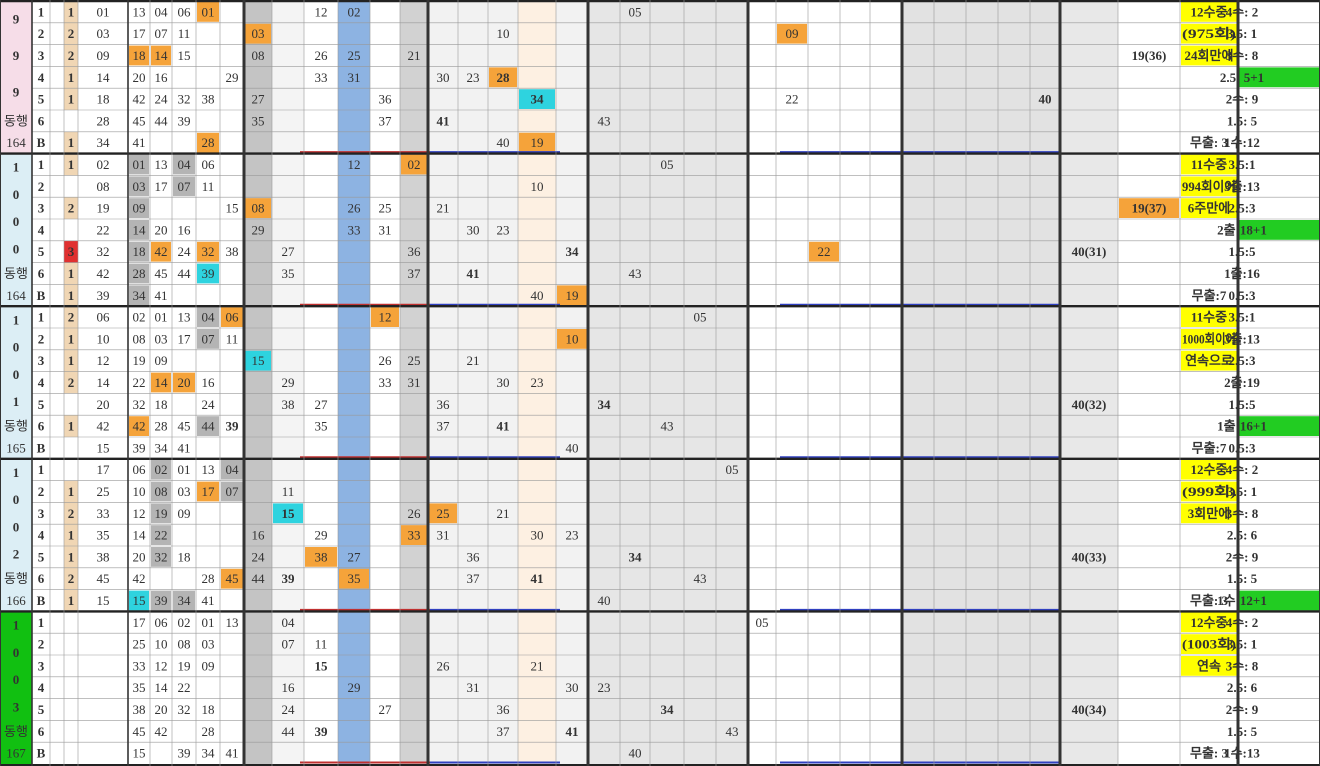  I want to click on summary-cell: 3수: 8, so click(1242, 55).